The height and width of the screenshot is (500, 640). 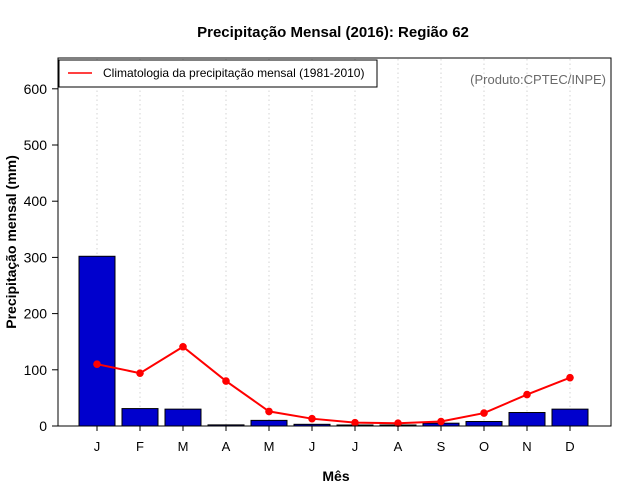 I want to click on y-tick-label: 100, so click(x=36, y=370).